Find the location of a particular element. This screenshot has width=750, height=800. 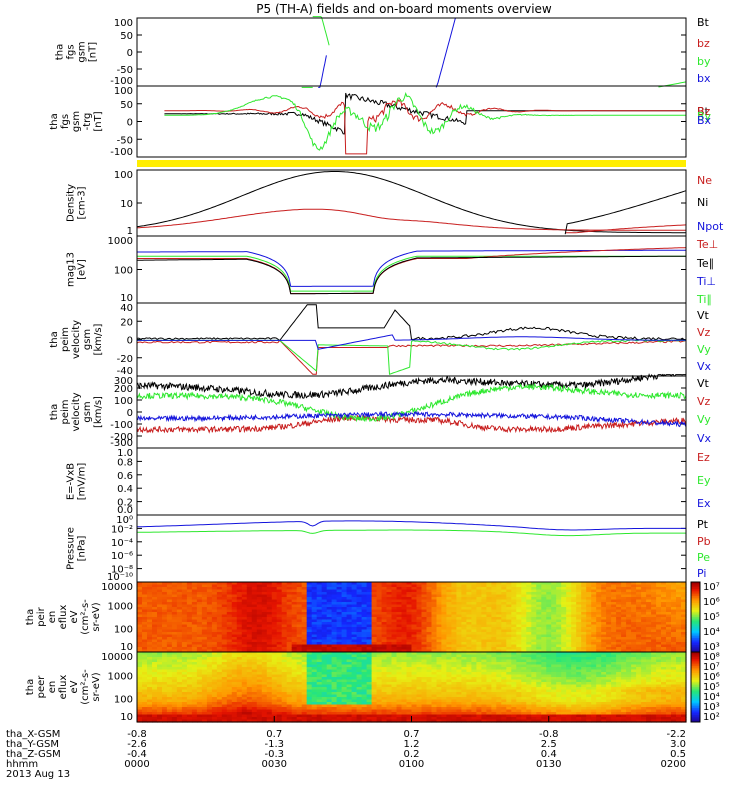

colorbar-label: 10³ is located at coordinates (711, 647).